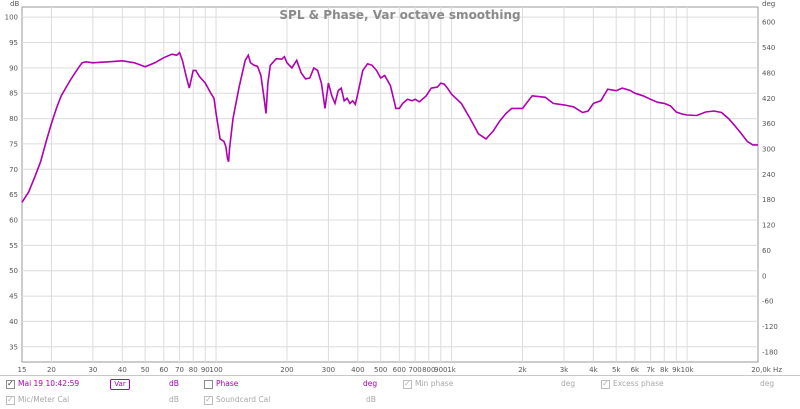  Describe the element at coordinates (13, 170) in the screenshot. I see `y-tick-label: 70` at that location.